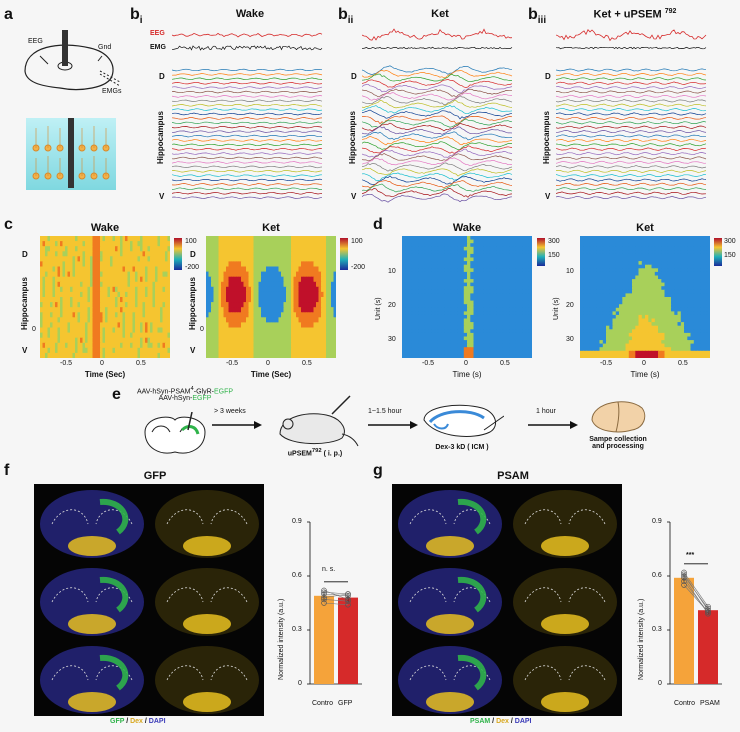  I want to click on emg-trace, so click(437, 48).